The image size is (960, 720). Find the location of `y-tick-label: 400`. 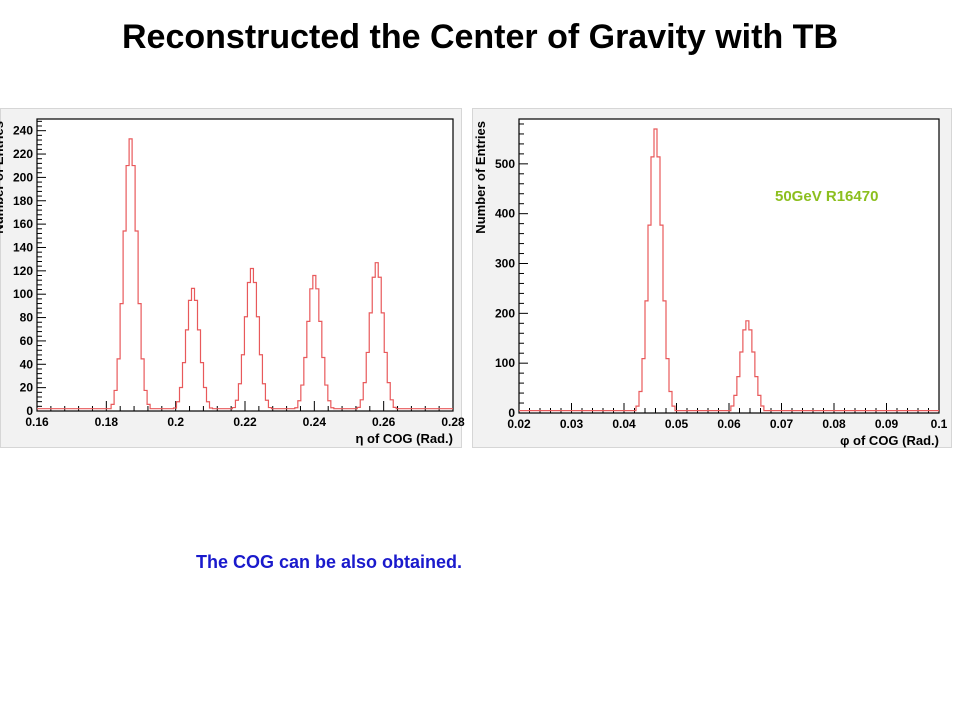

y-tick-label: 400 is located at coordinates (505, 214).